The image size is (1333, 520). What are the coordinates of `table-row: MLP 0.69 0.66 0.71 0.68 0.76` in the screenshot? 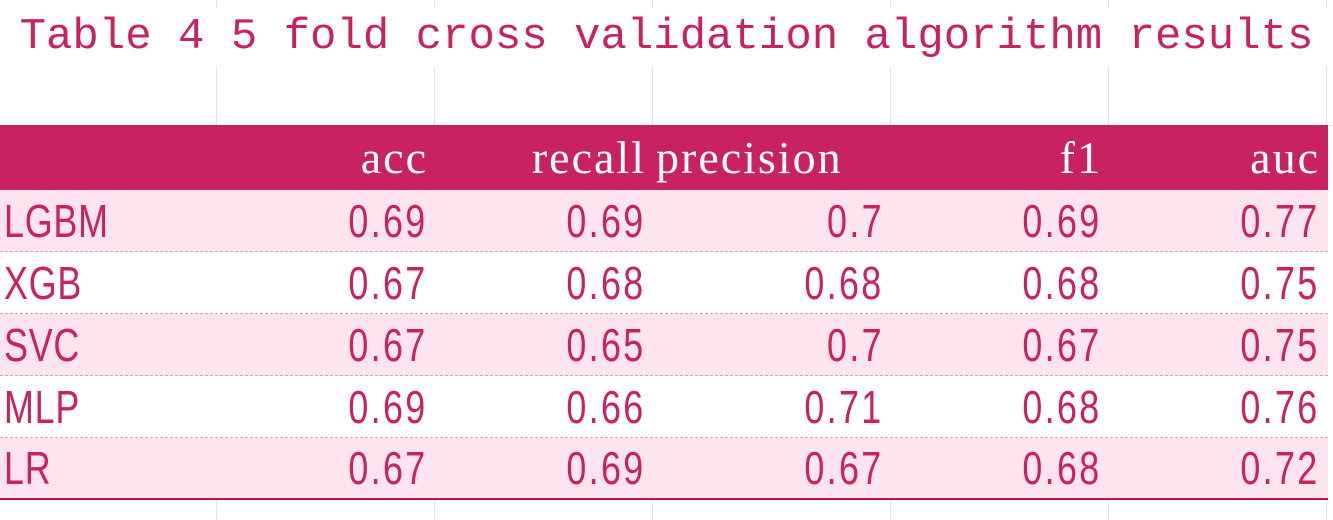 It's located at (664, 407).